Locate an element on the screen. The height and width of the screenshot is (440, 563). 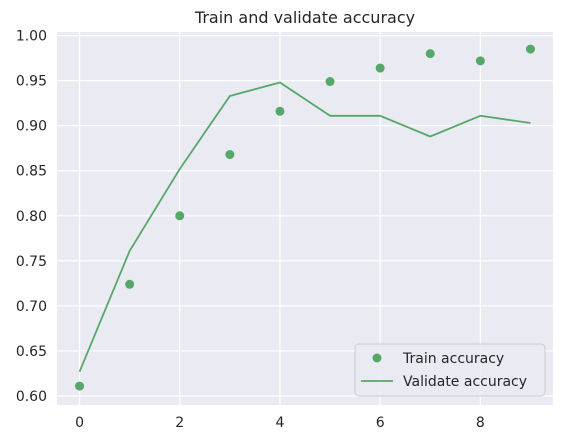
legend-point-marker is located at coordinates (377, 358).